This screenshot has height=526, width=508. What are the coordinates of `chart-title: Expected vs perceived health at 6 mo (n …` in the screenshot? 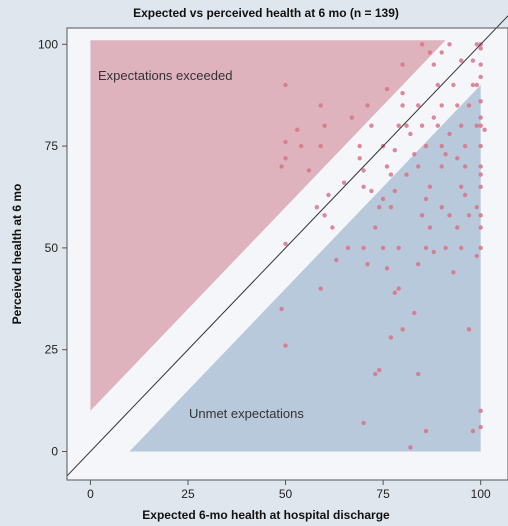 It's located at (266, 13).